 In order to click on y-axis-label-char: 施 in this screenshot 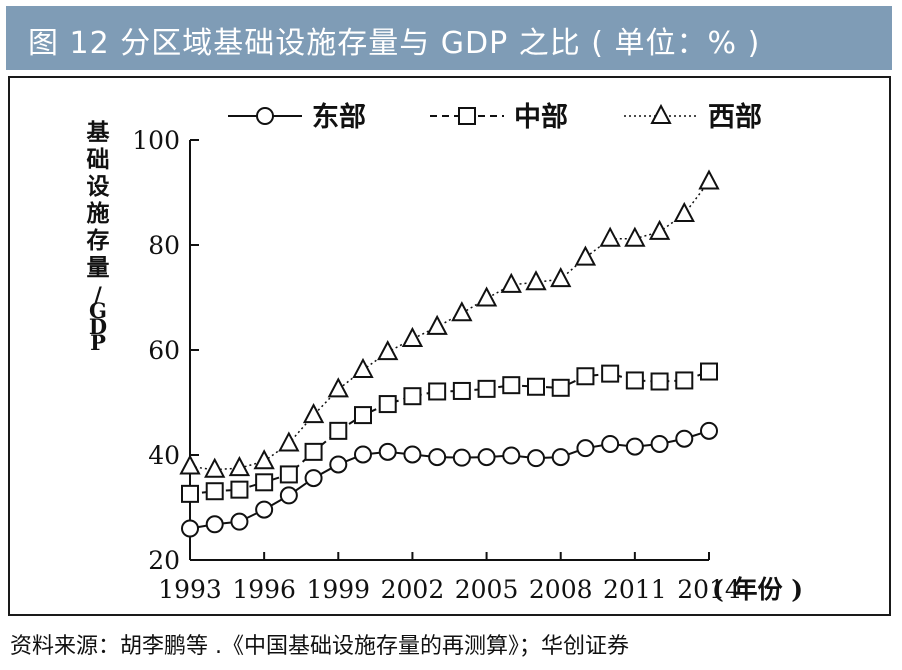, I will do `click(98, 213)`.